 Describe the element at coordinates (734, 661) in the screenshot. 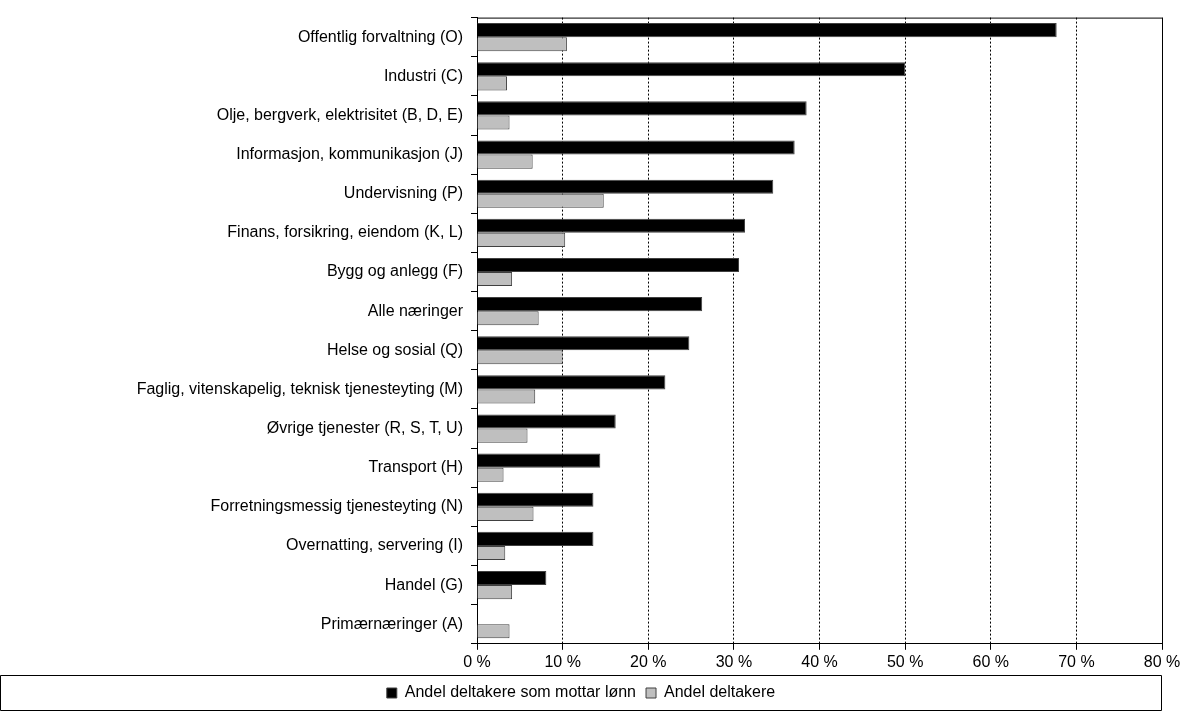

I see `x-tick-label: 30 %` at that location.